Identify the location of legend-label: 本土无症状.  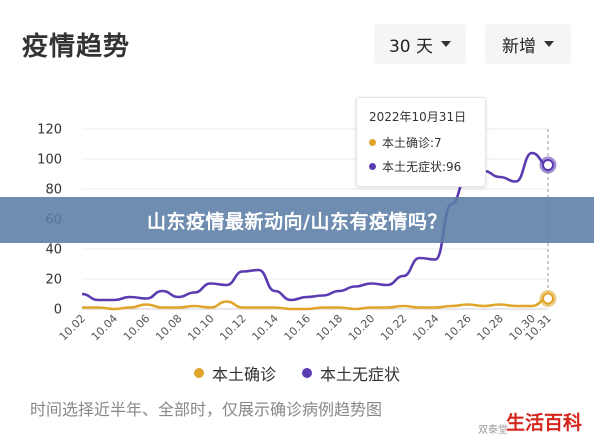
(360, 374).